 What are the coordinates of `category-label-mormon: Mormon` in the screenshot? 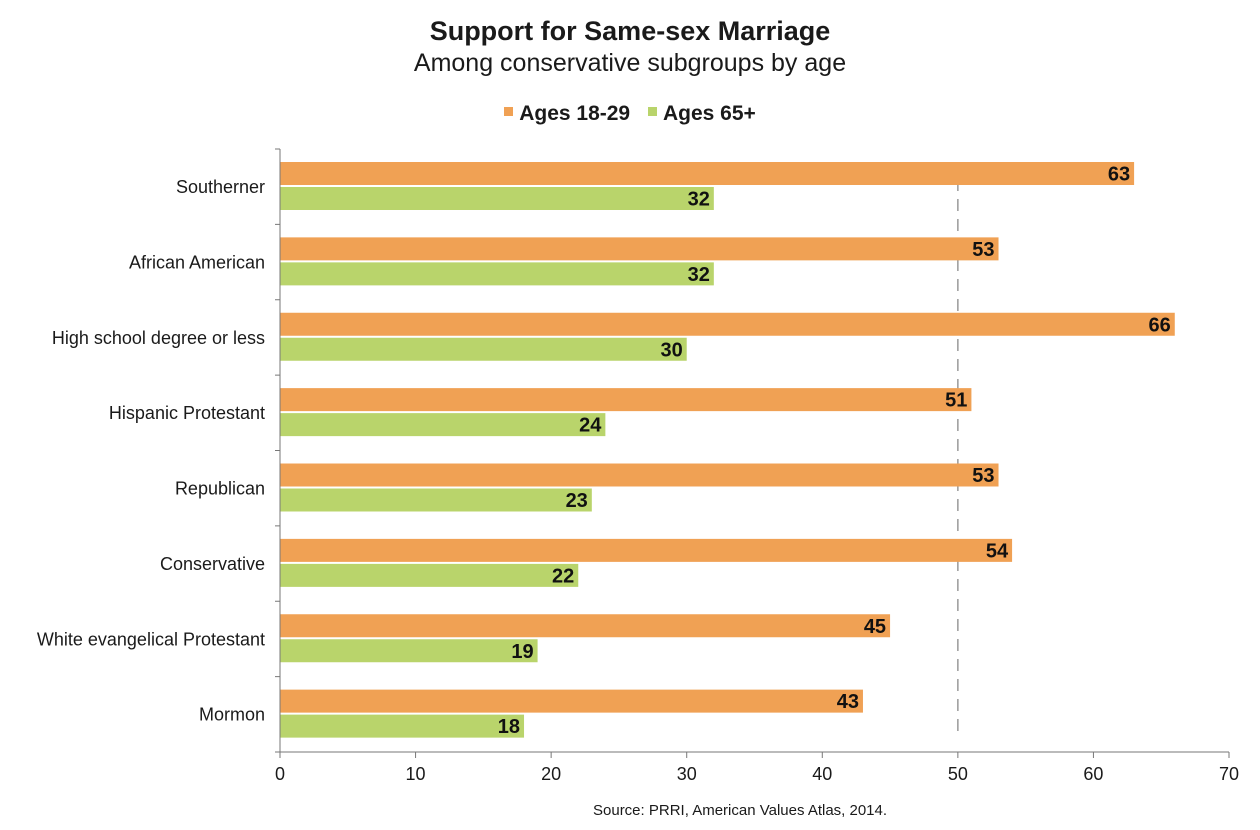 It's located at (232, 715).